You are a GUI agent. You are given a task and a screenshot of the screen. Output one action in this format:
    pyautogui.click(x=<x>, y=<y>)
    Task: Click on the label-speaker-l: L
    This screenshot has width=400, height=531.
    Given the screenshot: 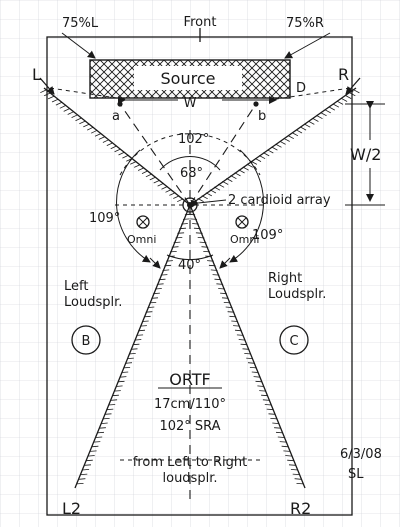 What is the action you would take?
    pyautogui.click(x=36, y=74)
    